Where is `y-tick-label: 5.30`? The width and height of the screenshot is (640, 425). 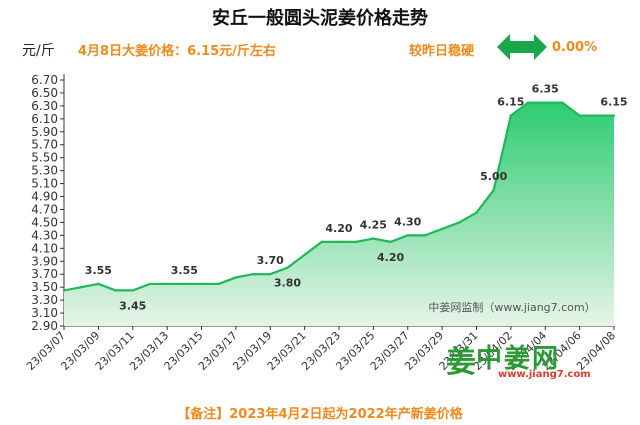
y-tick-label: 5.30 is located at coordinates (44, 171).